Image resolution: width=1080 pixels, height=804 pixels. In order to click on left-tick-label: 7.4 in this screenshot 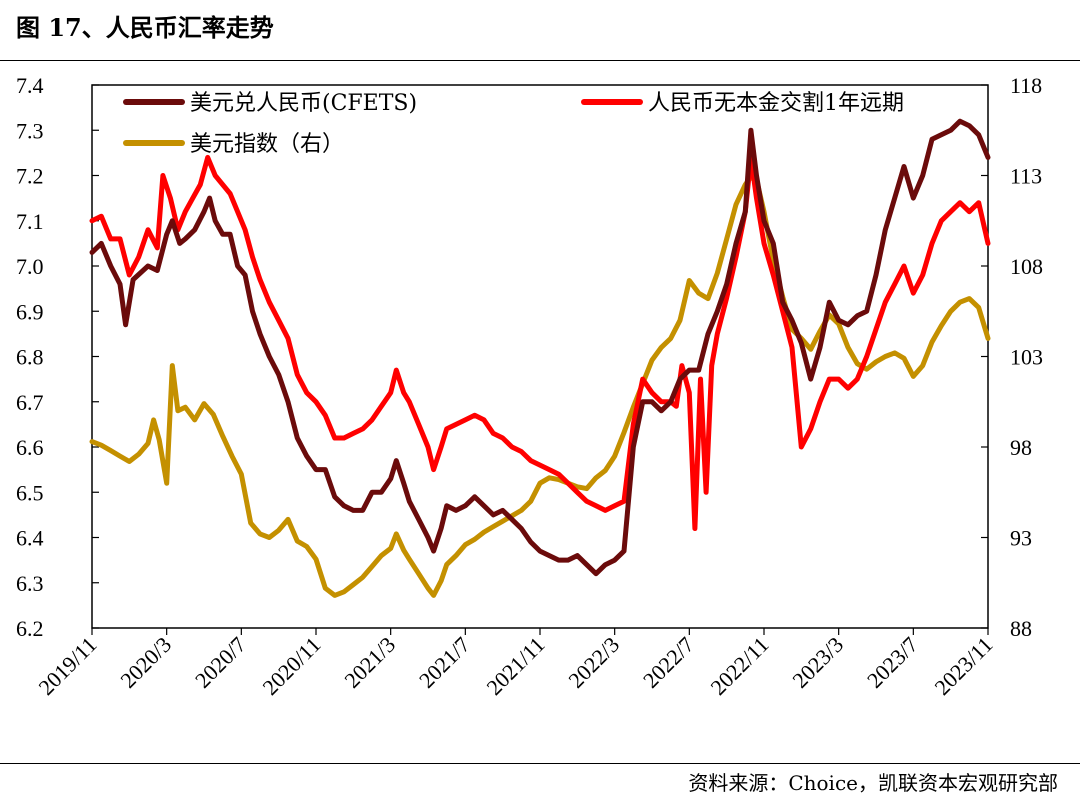, I will do `click(30, 85)`.